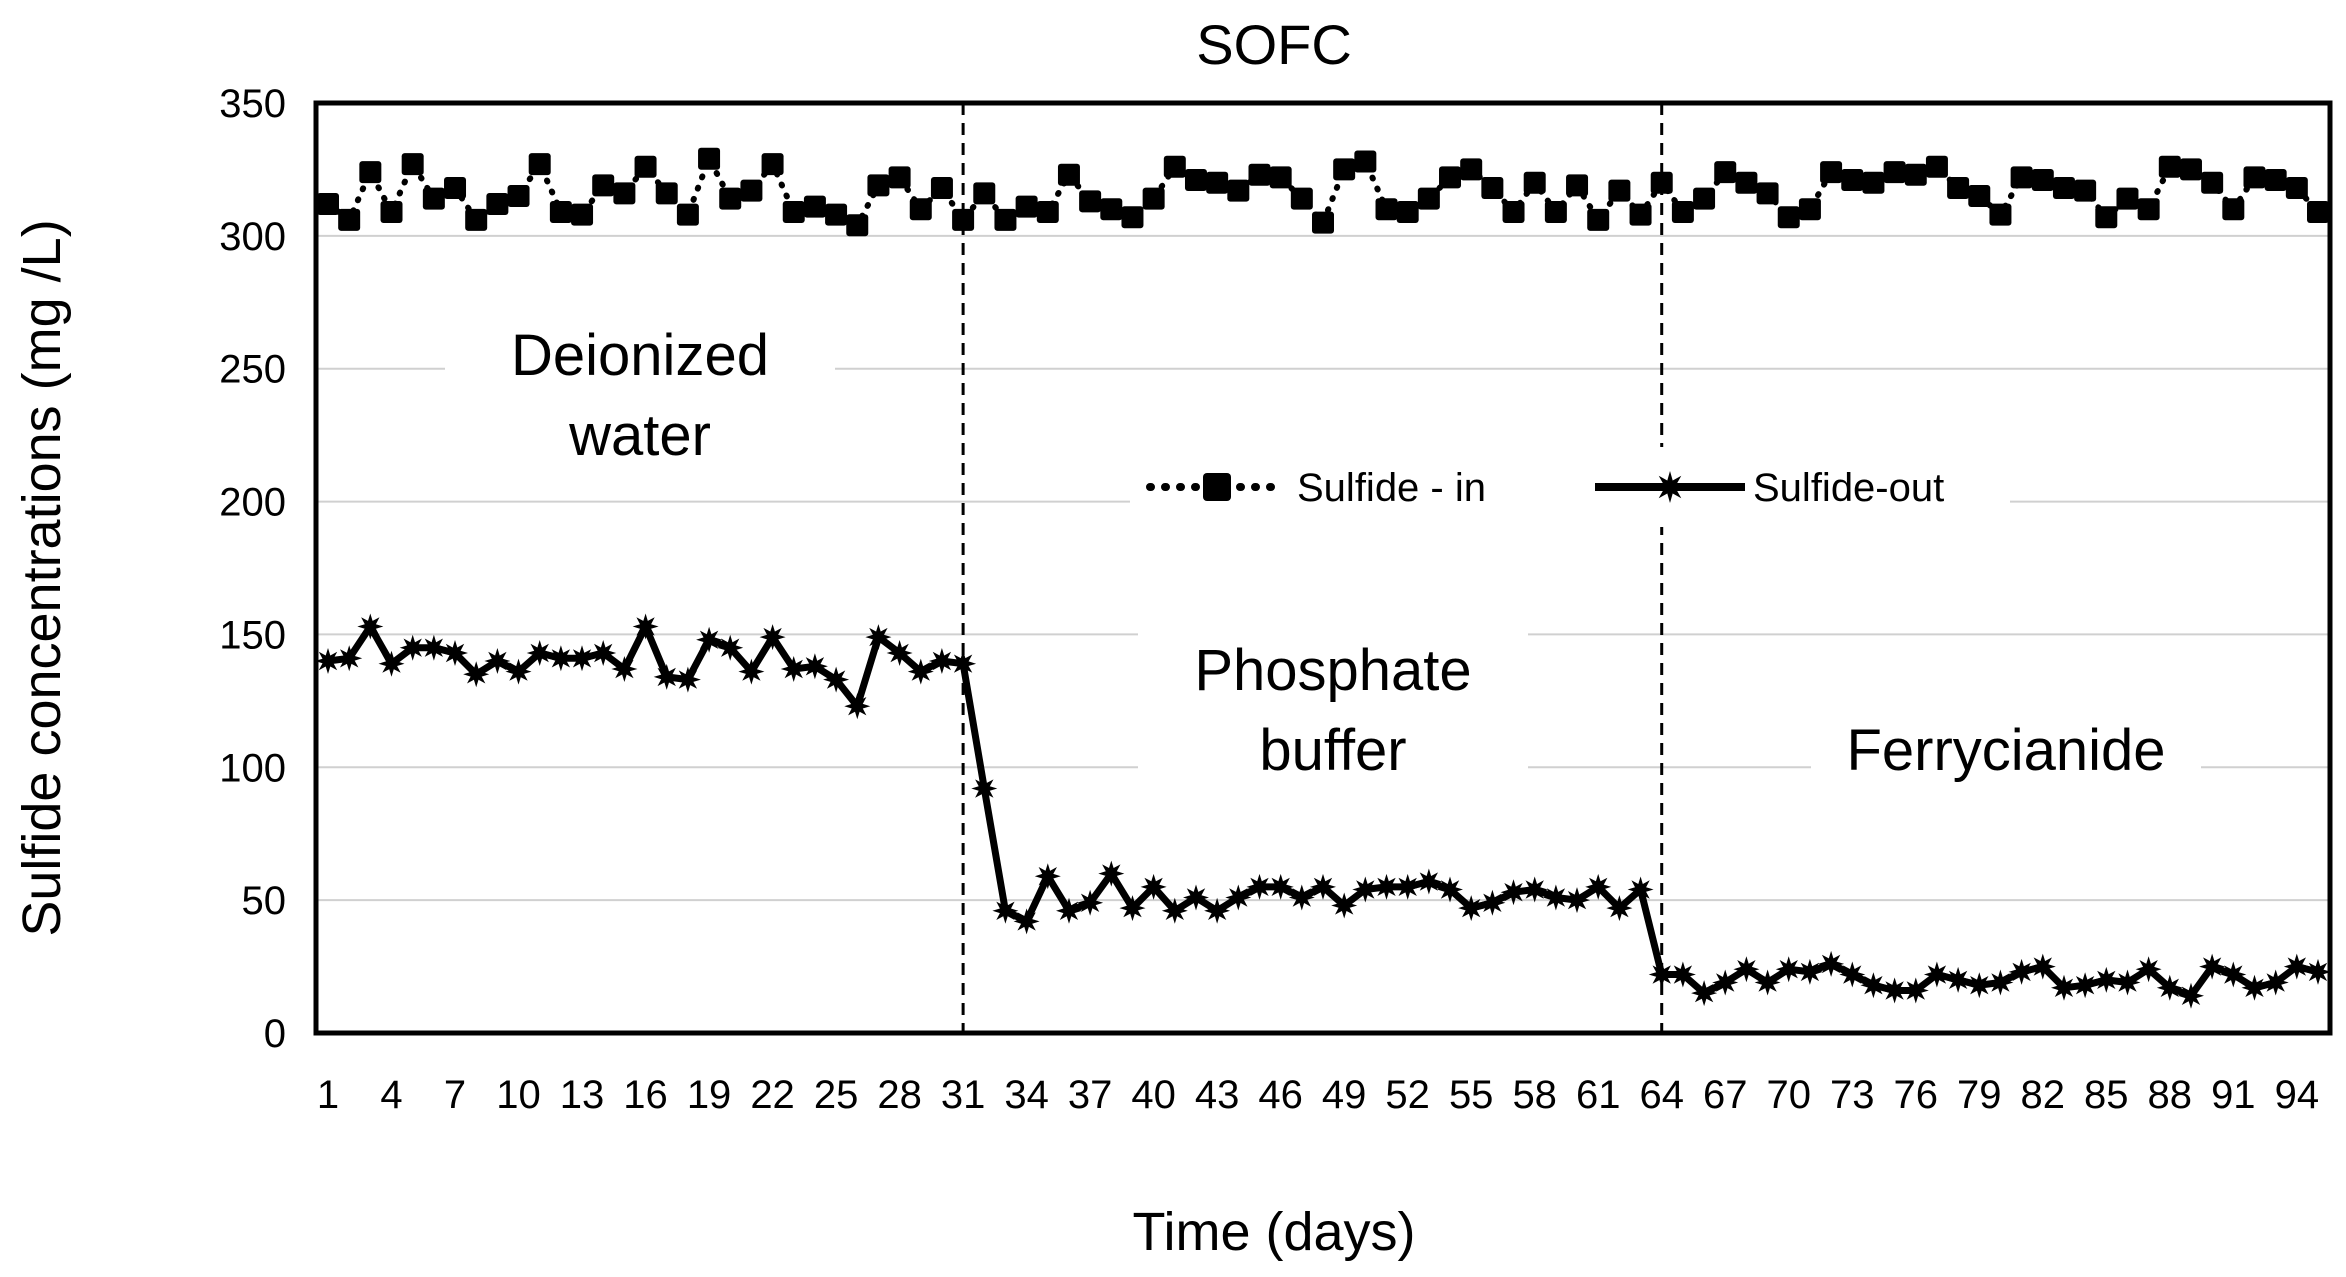  I want to click on x-tick-label: 4, so click(391, 1095).